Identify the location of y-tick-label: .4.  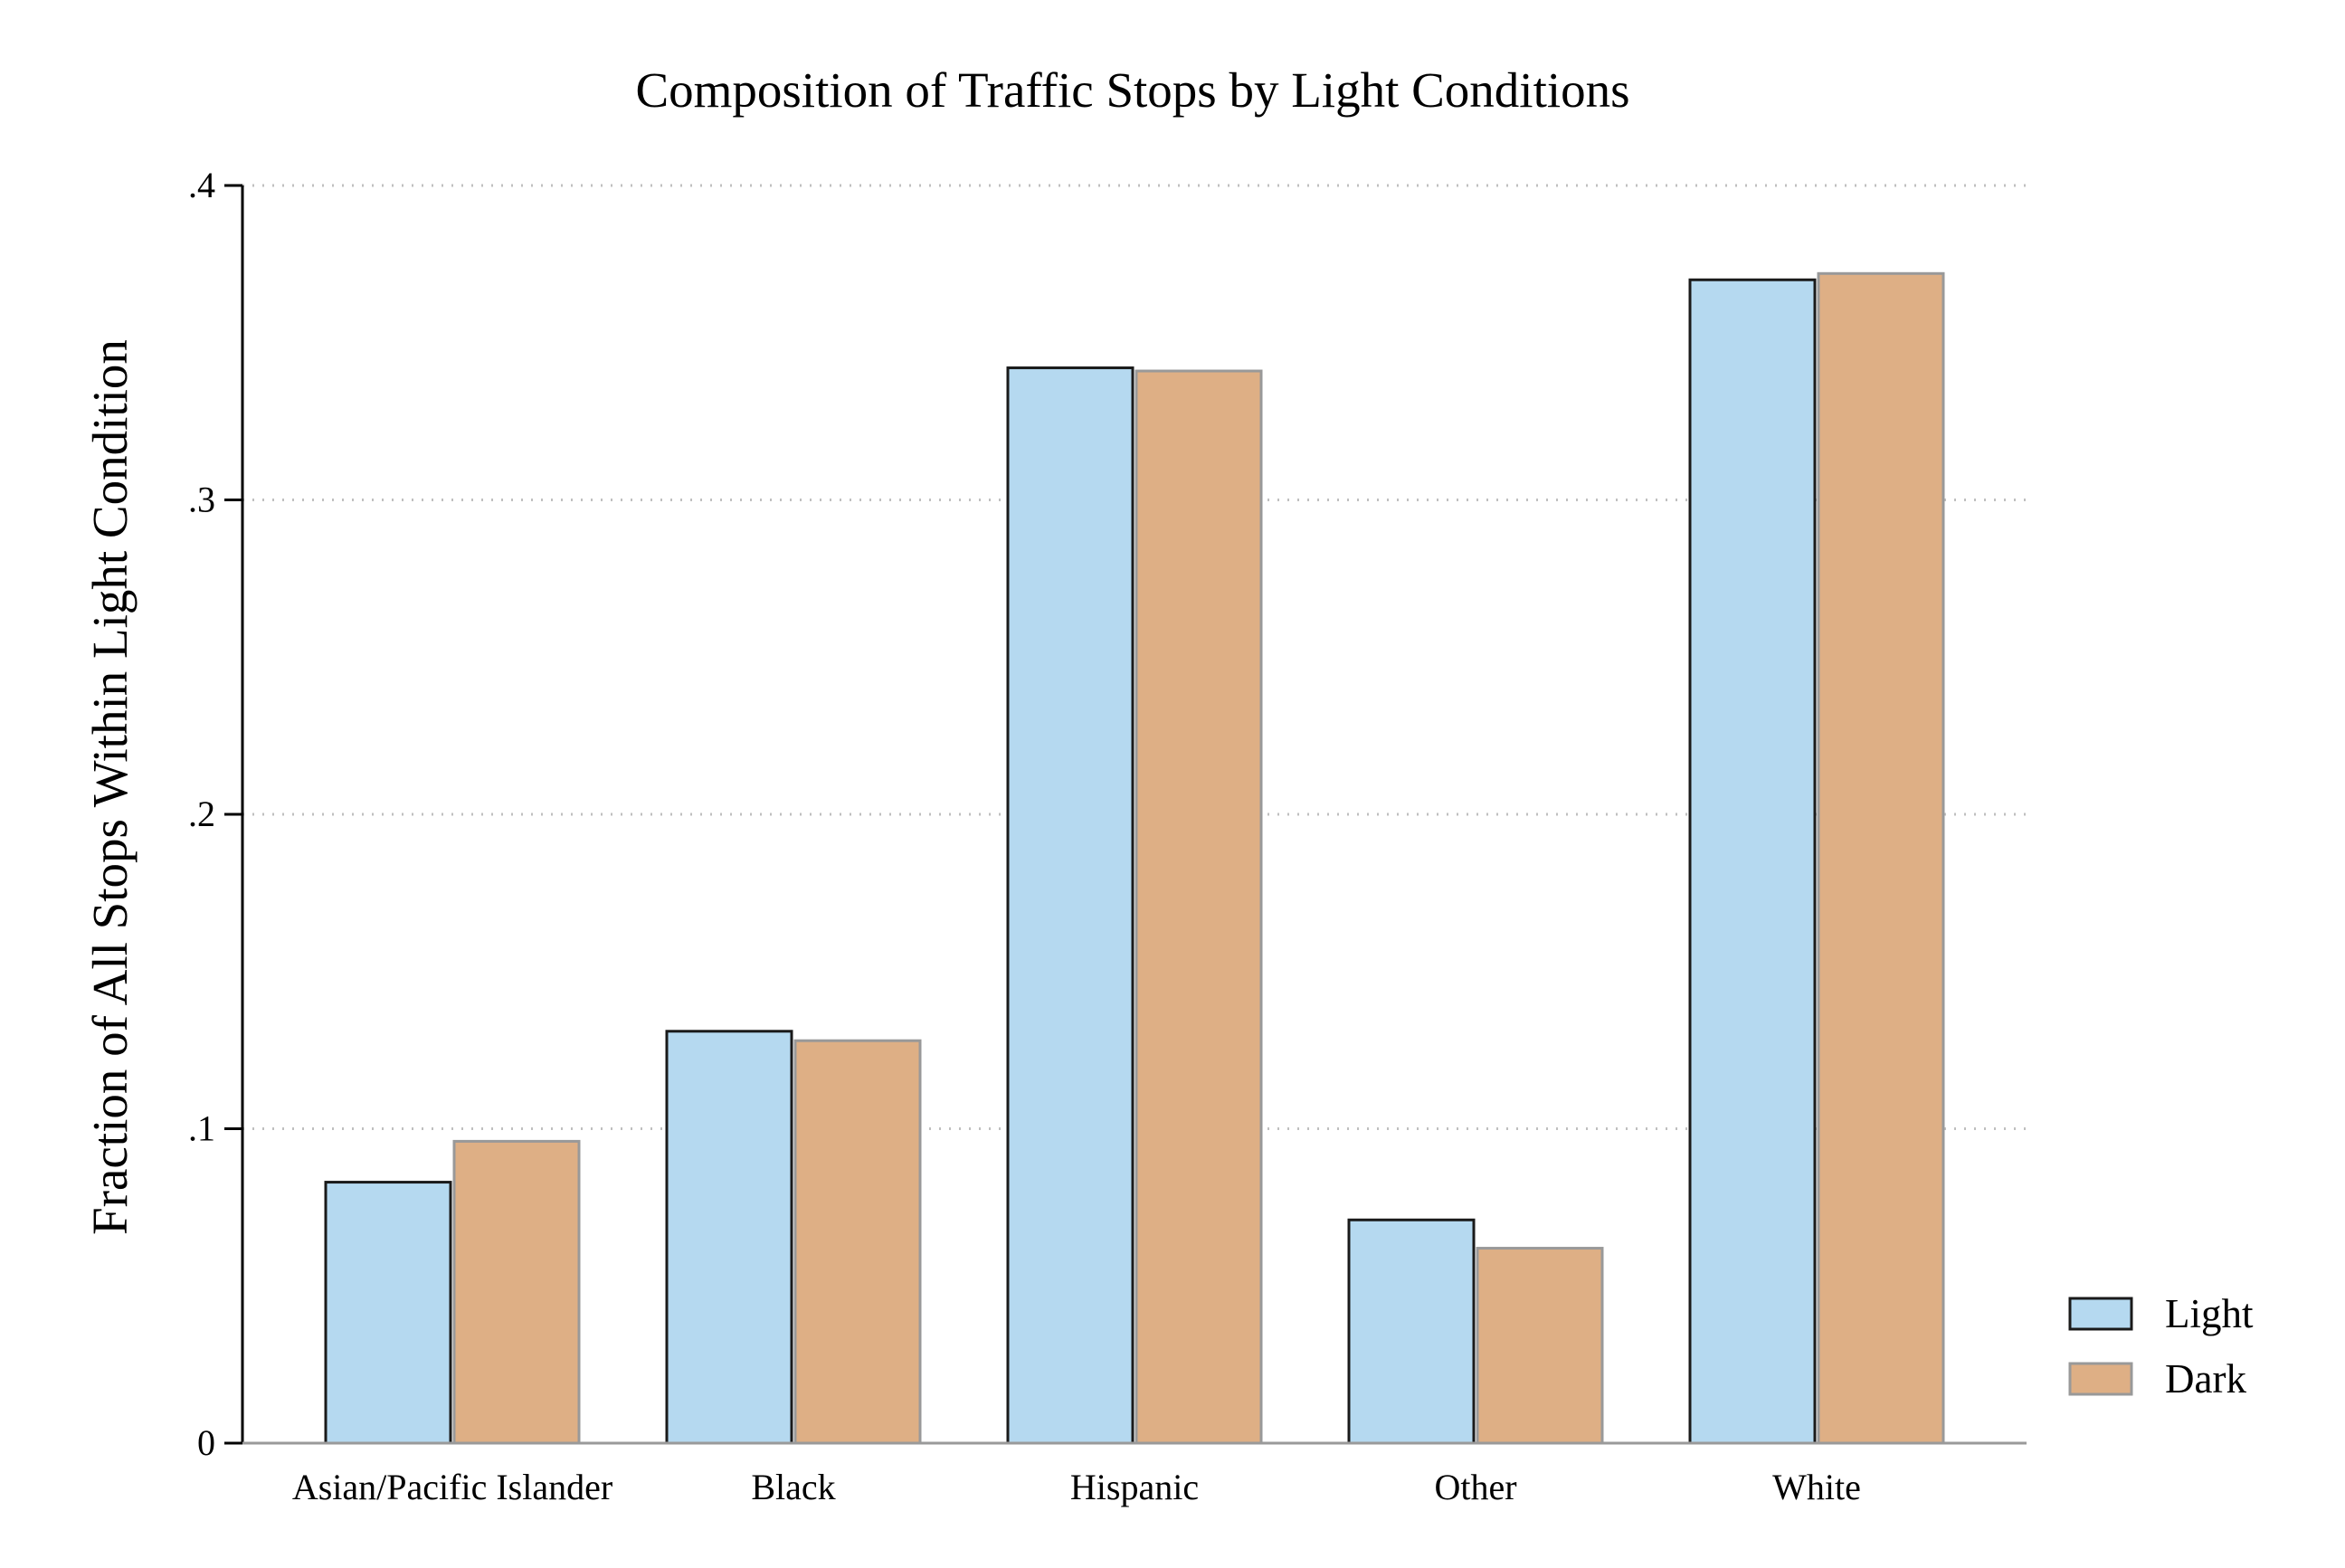
(202, 185).